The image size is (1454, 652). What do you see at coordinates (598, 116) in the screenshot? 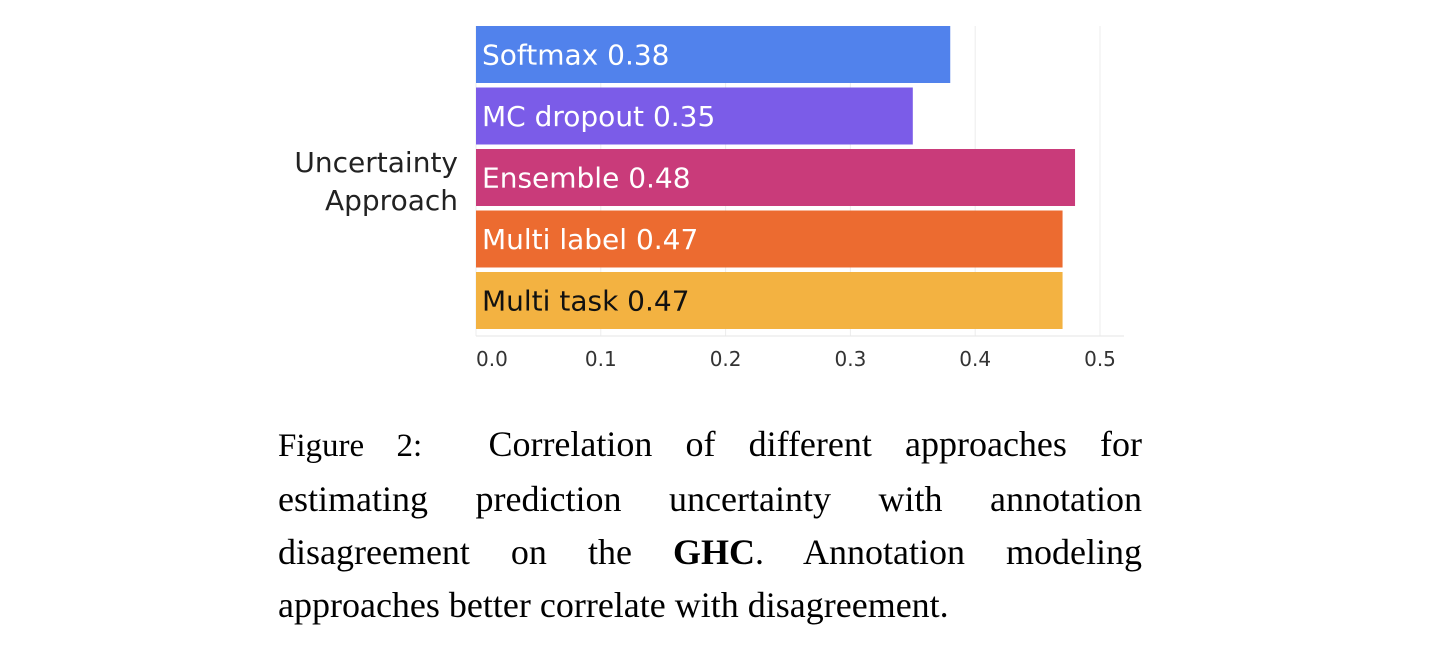
I see `bar-data-label: MC dropout 0.35` at bounding box center [598, 116].